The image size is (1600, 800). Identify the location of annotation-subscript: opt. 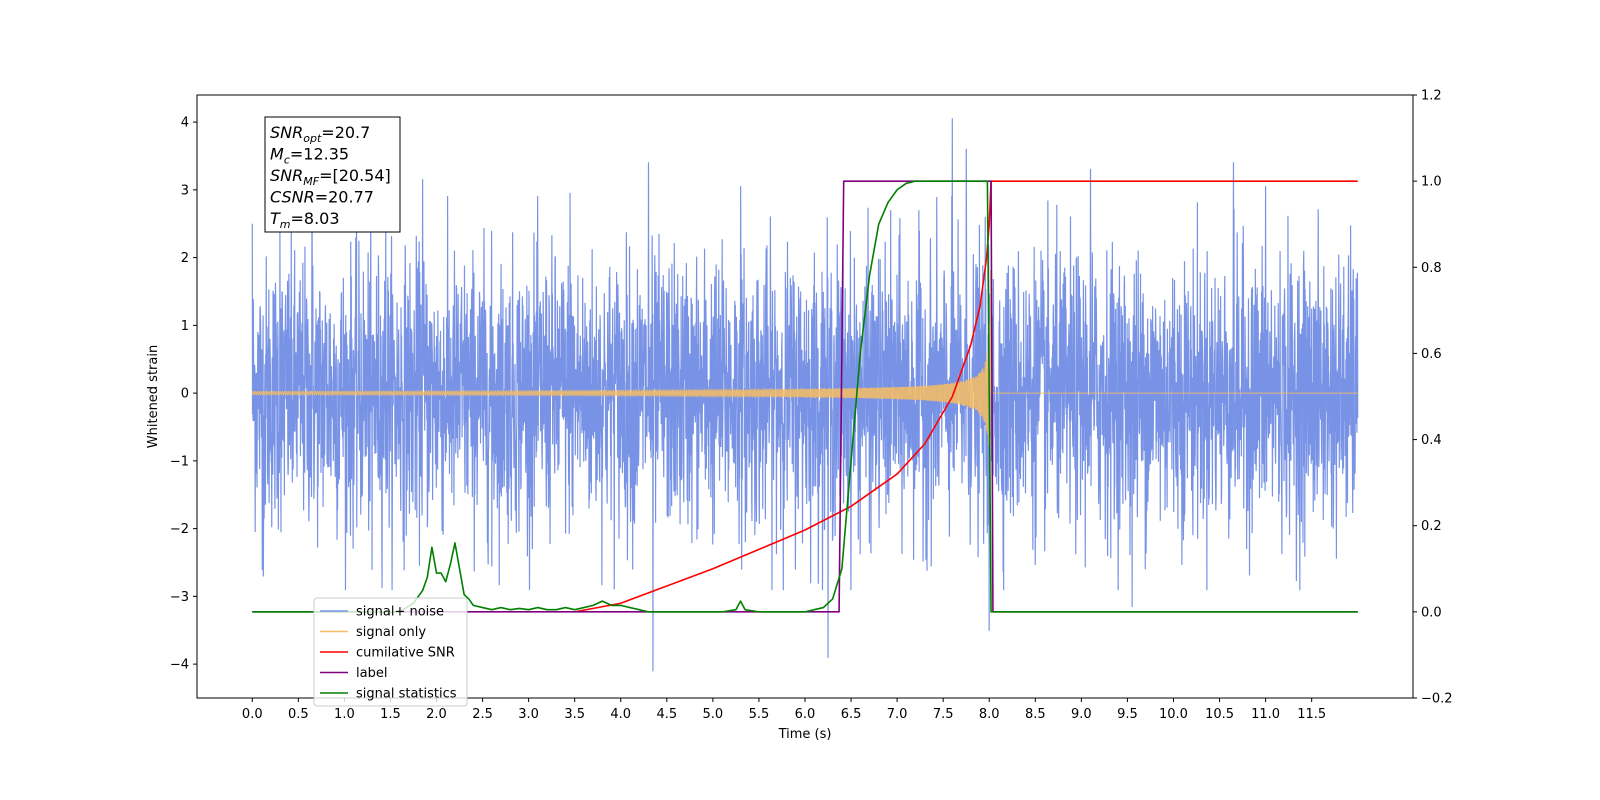
(312, 138).